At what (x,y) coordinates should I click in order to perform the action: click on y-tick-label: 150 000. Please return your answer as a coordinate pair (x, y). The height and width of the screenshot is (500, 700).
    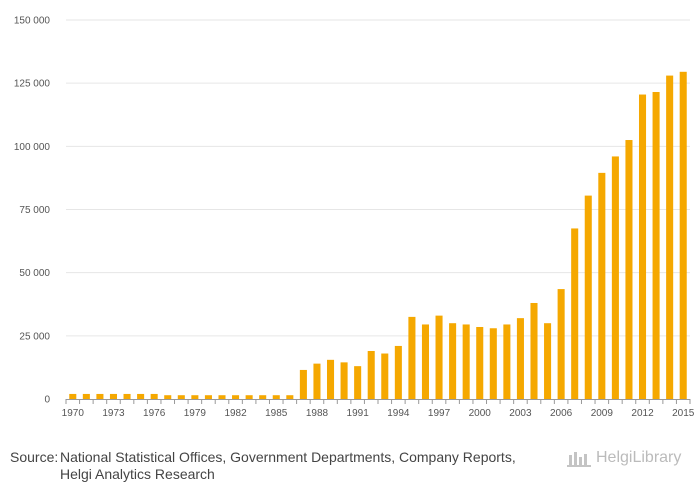
    Looking at the image, I should click on (32, 21).